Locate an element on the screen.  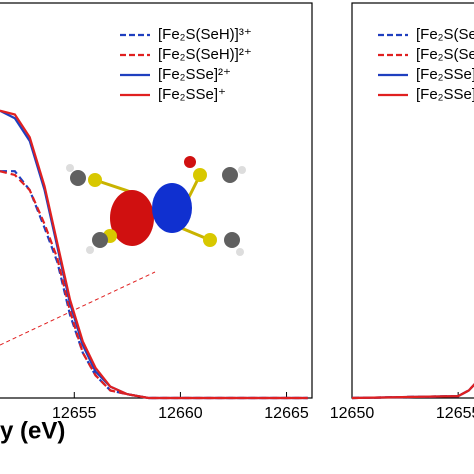
series-line is located at coordinates (412, 391).